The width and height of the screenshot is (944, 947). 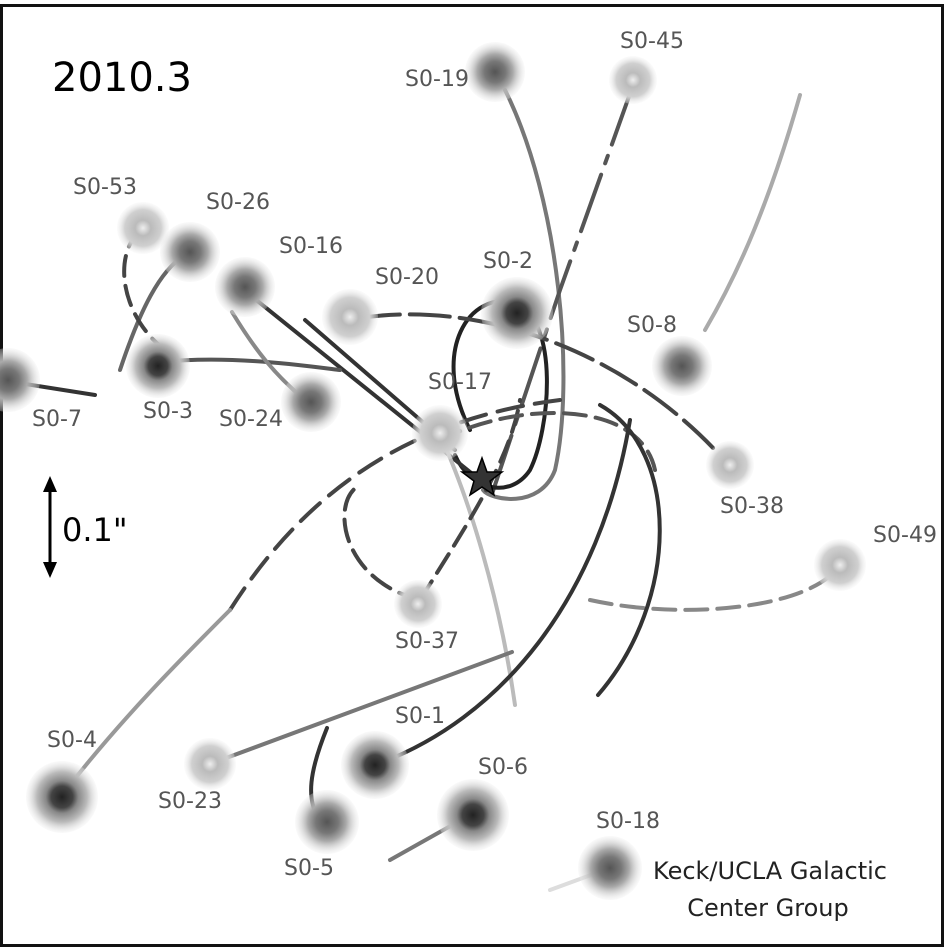 I want to click on epoch: 2010.3, so click(x=122, y=78).